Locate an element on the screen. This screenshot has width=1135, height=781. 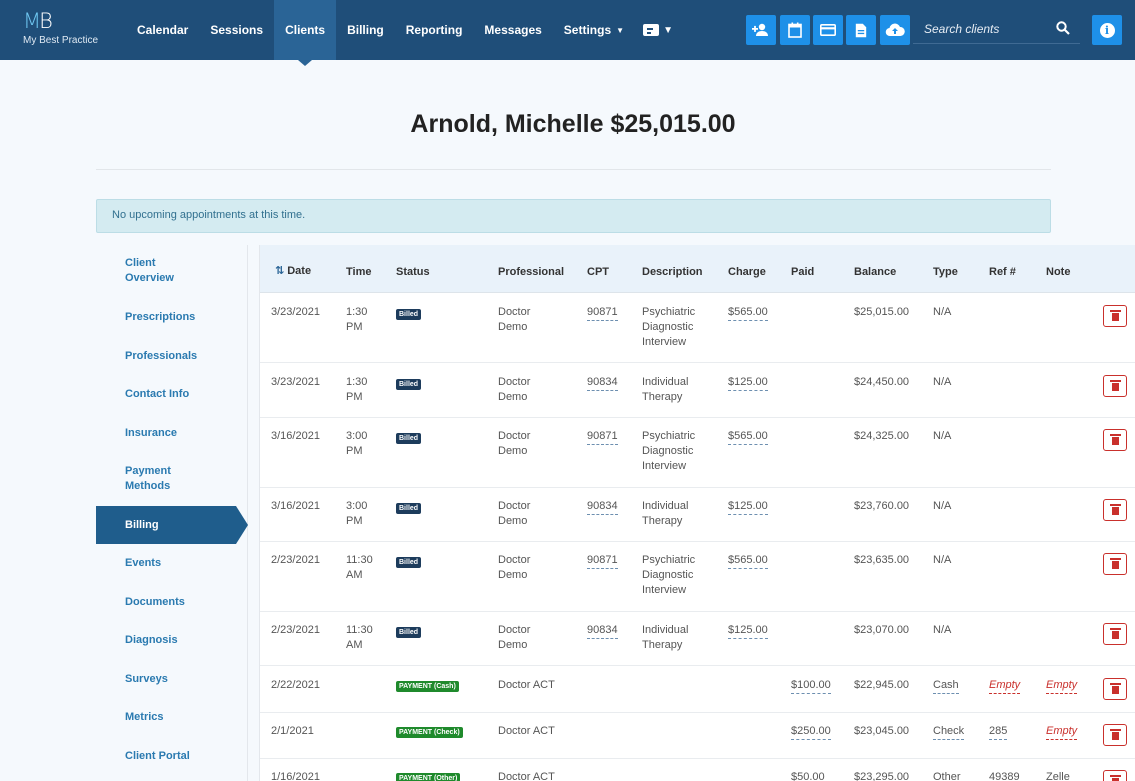
search-icon is located at coordinates (1063, 28).